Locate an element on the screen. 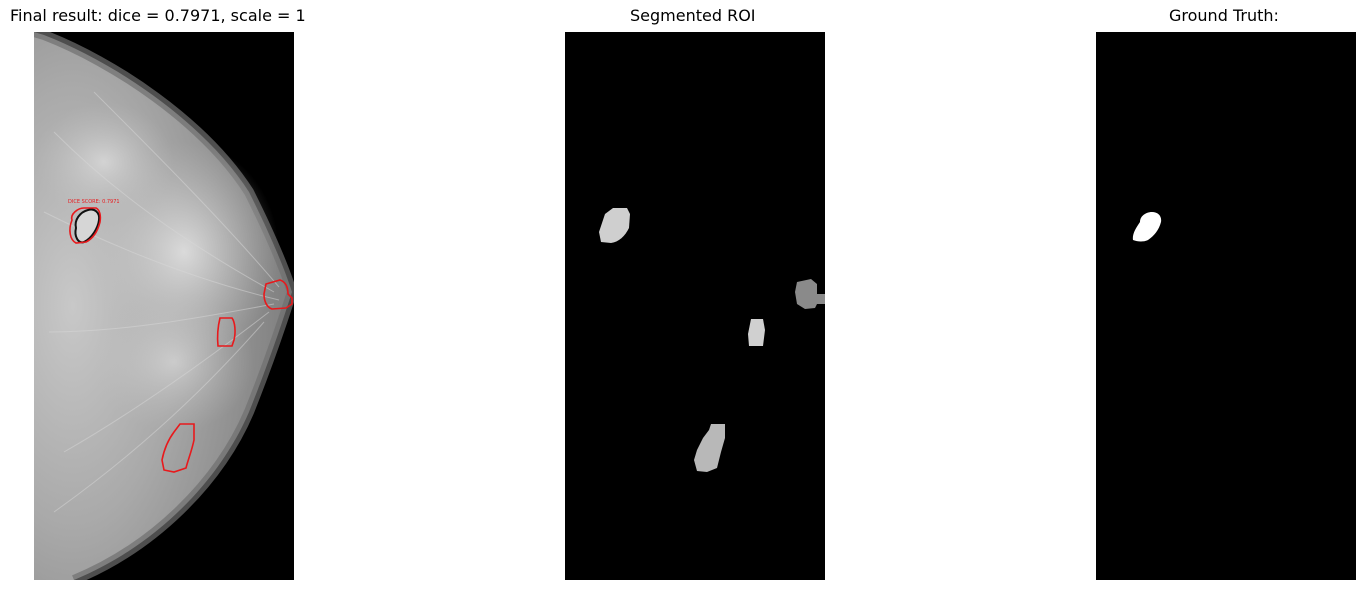  ground-truth-mask is located at coordinates (1147, 227).